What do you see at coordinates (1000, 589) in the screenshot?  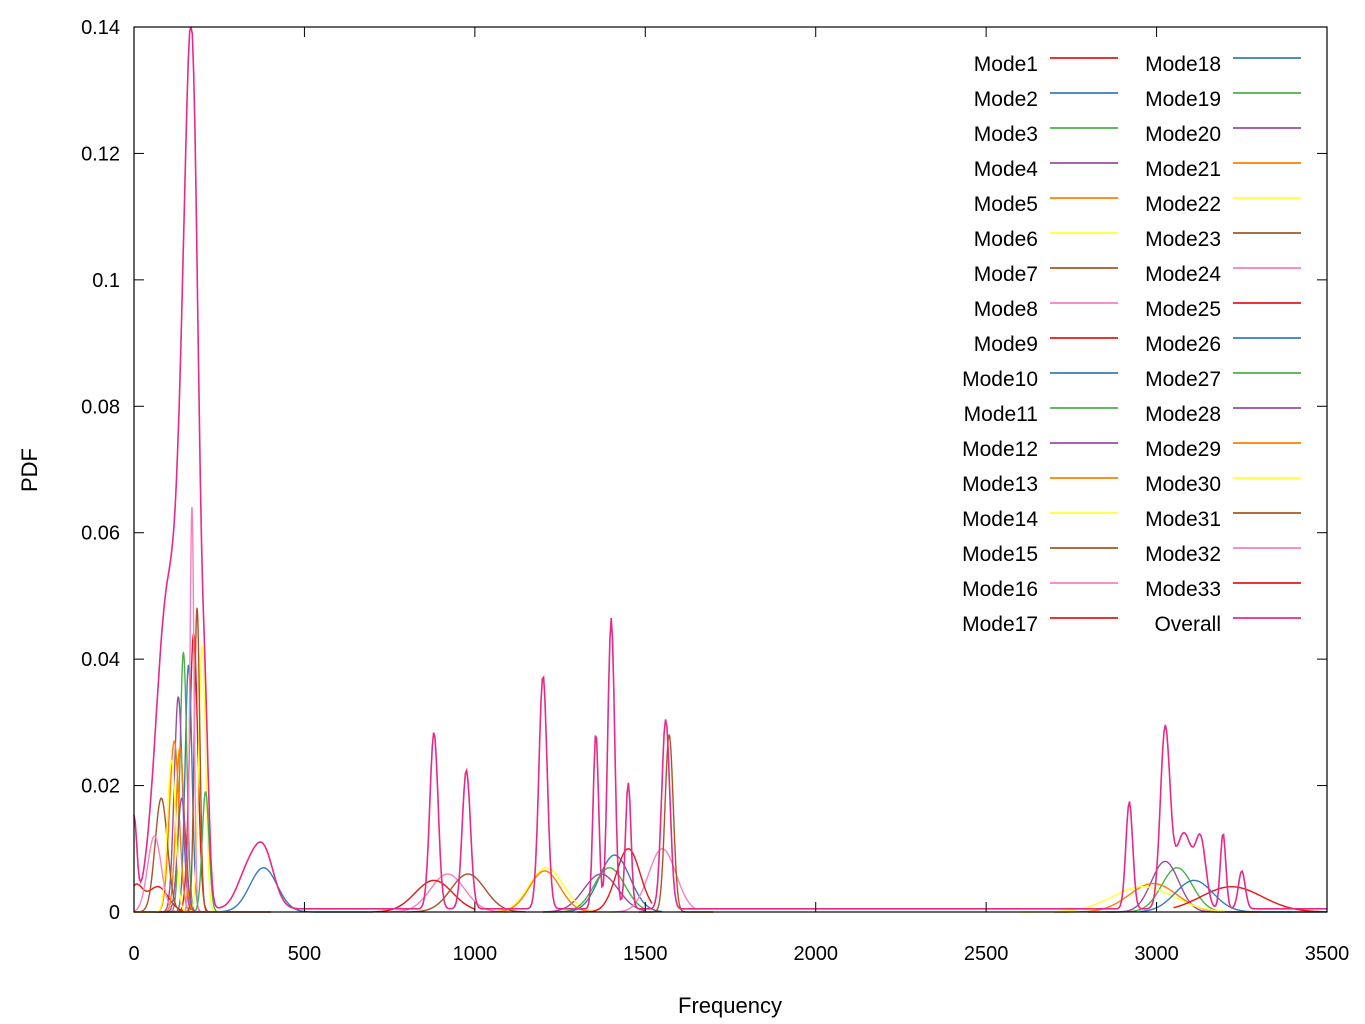 I see `legend-label: Mode16` at bounding box center [1000, 589].